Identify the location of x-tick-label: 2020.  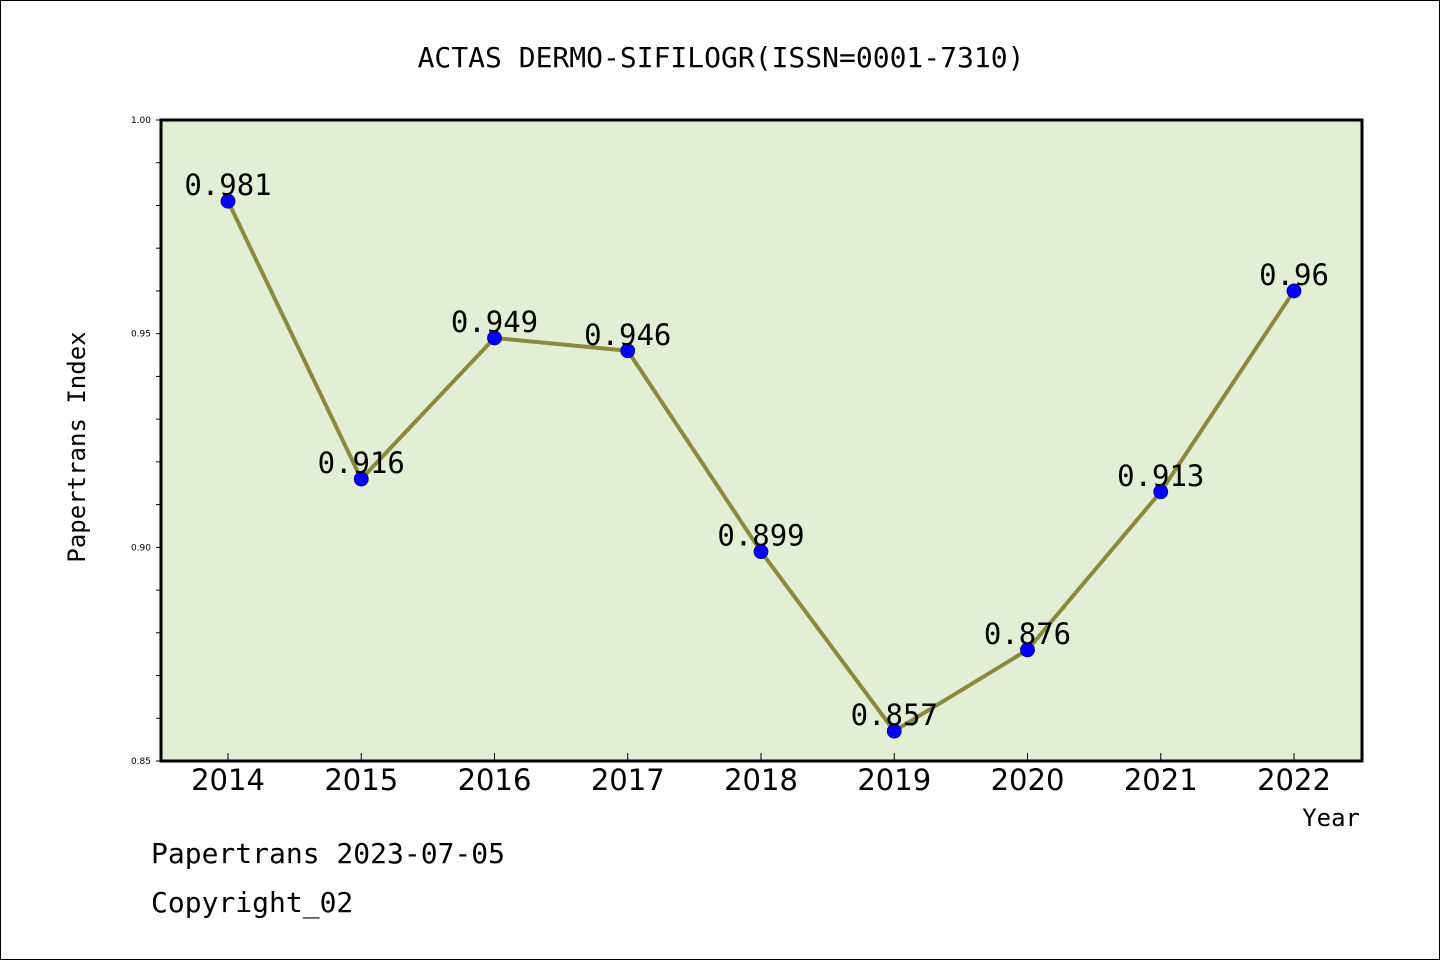
(1028, 780).